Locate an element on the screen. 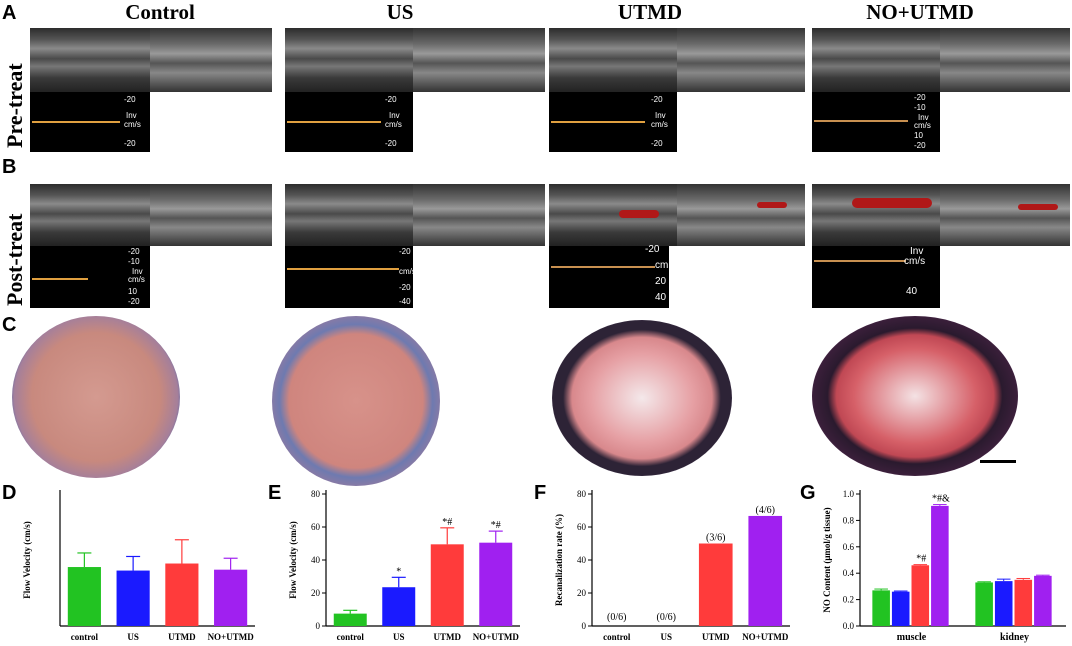 This screenshot has height=646, width=1072. y-tick-label-e: 0 is located at coordinates (318, 626).